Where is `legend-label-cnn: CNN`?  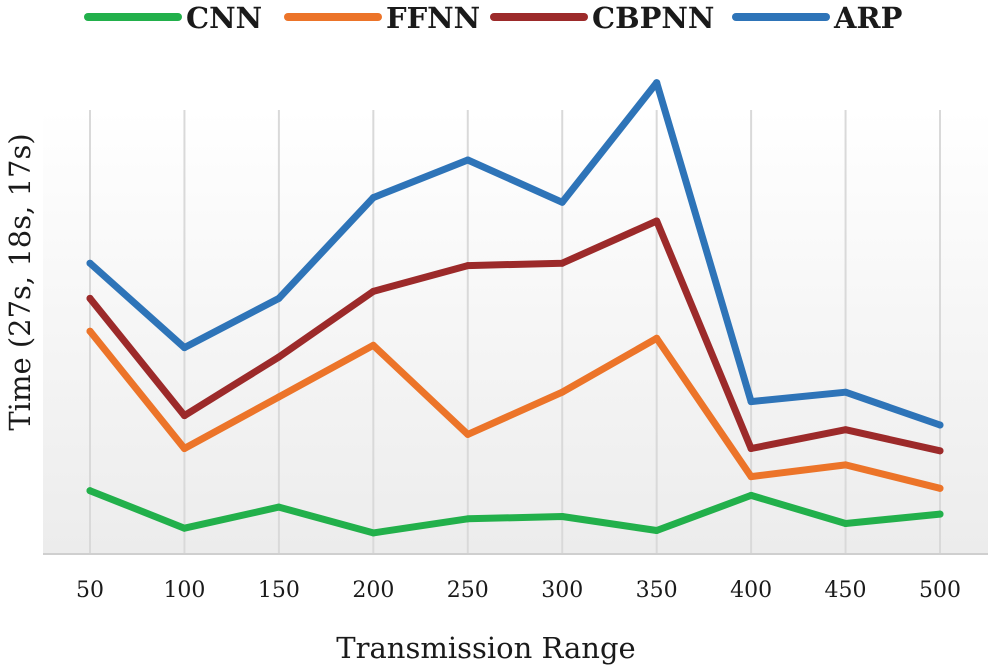
legend-label-cnn: CNN is located at coordinates (224, 18).